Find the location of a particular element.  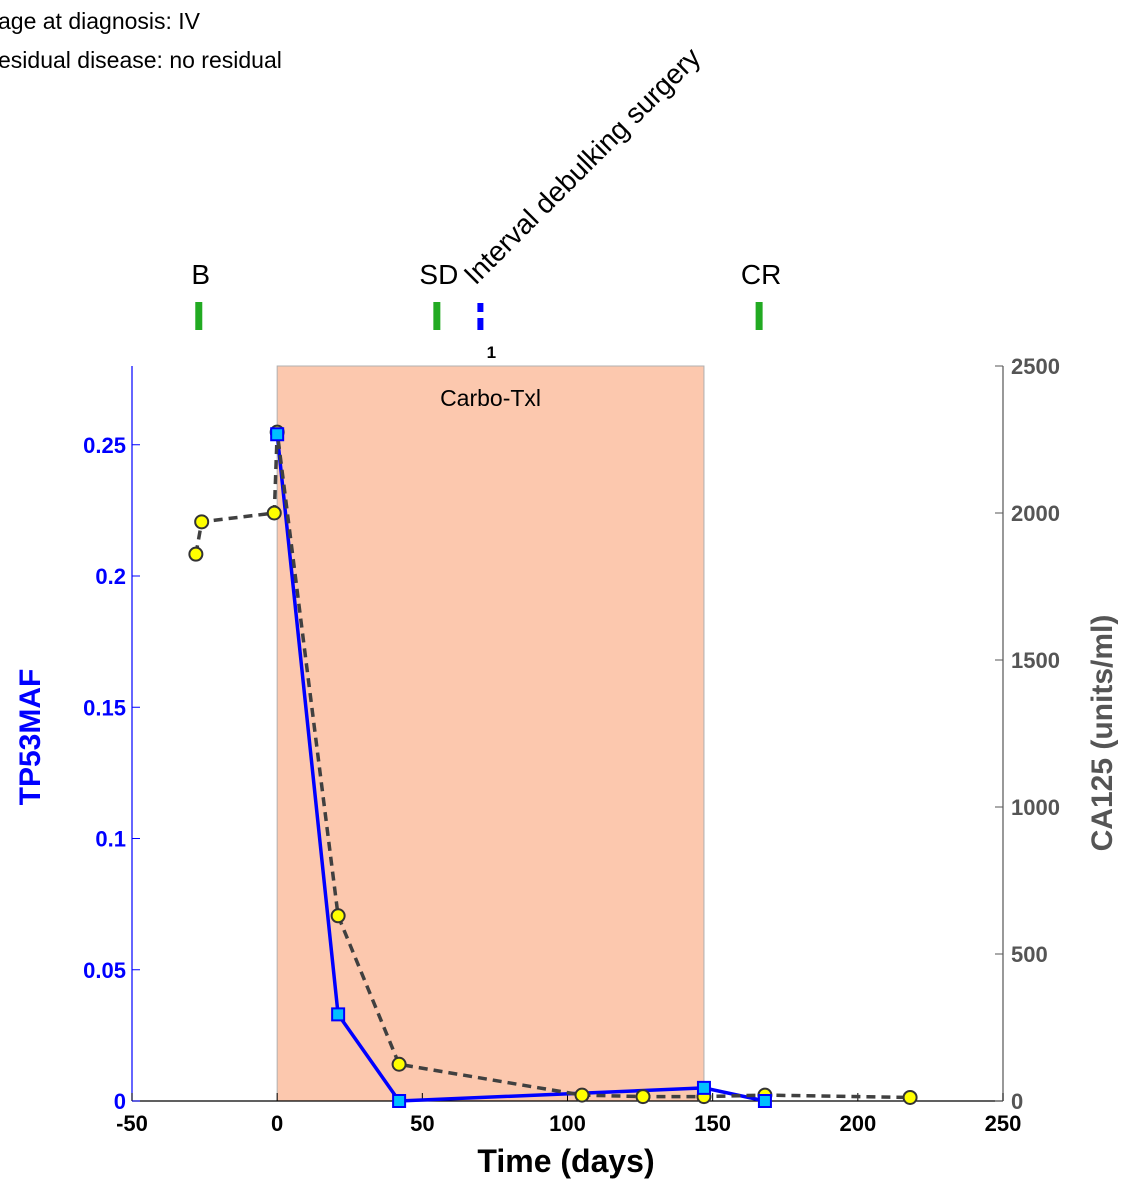

surgery-bar-bottom is located at coordinates (480, 324).